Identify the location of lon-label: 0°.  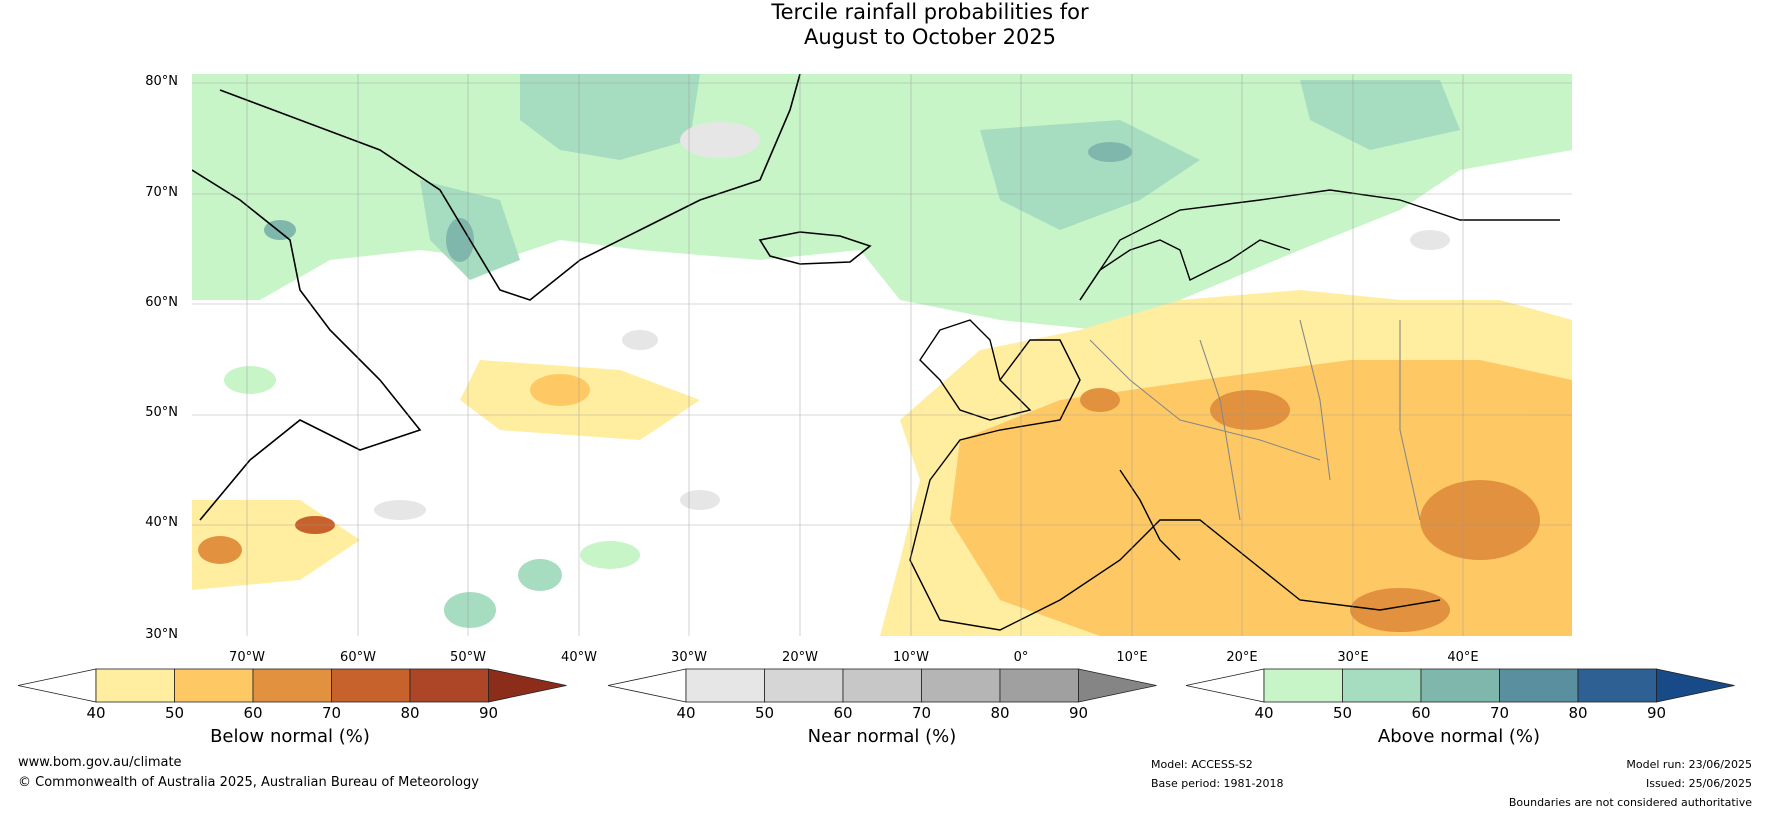
(1021, 657).